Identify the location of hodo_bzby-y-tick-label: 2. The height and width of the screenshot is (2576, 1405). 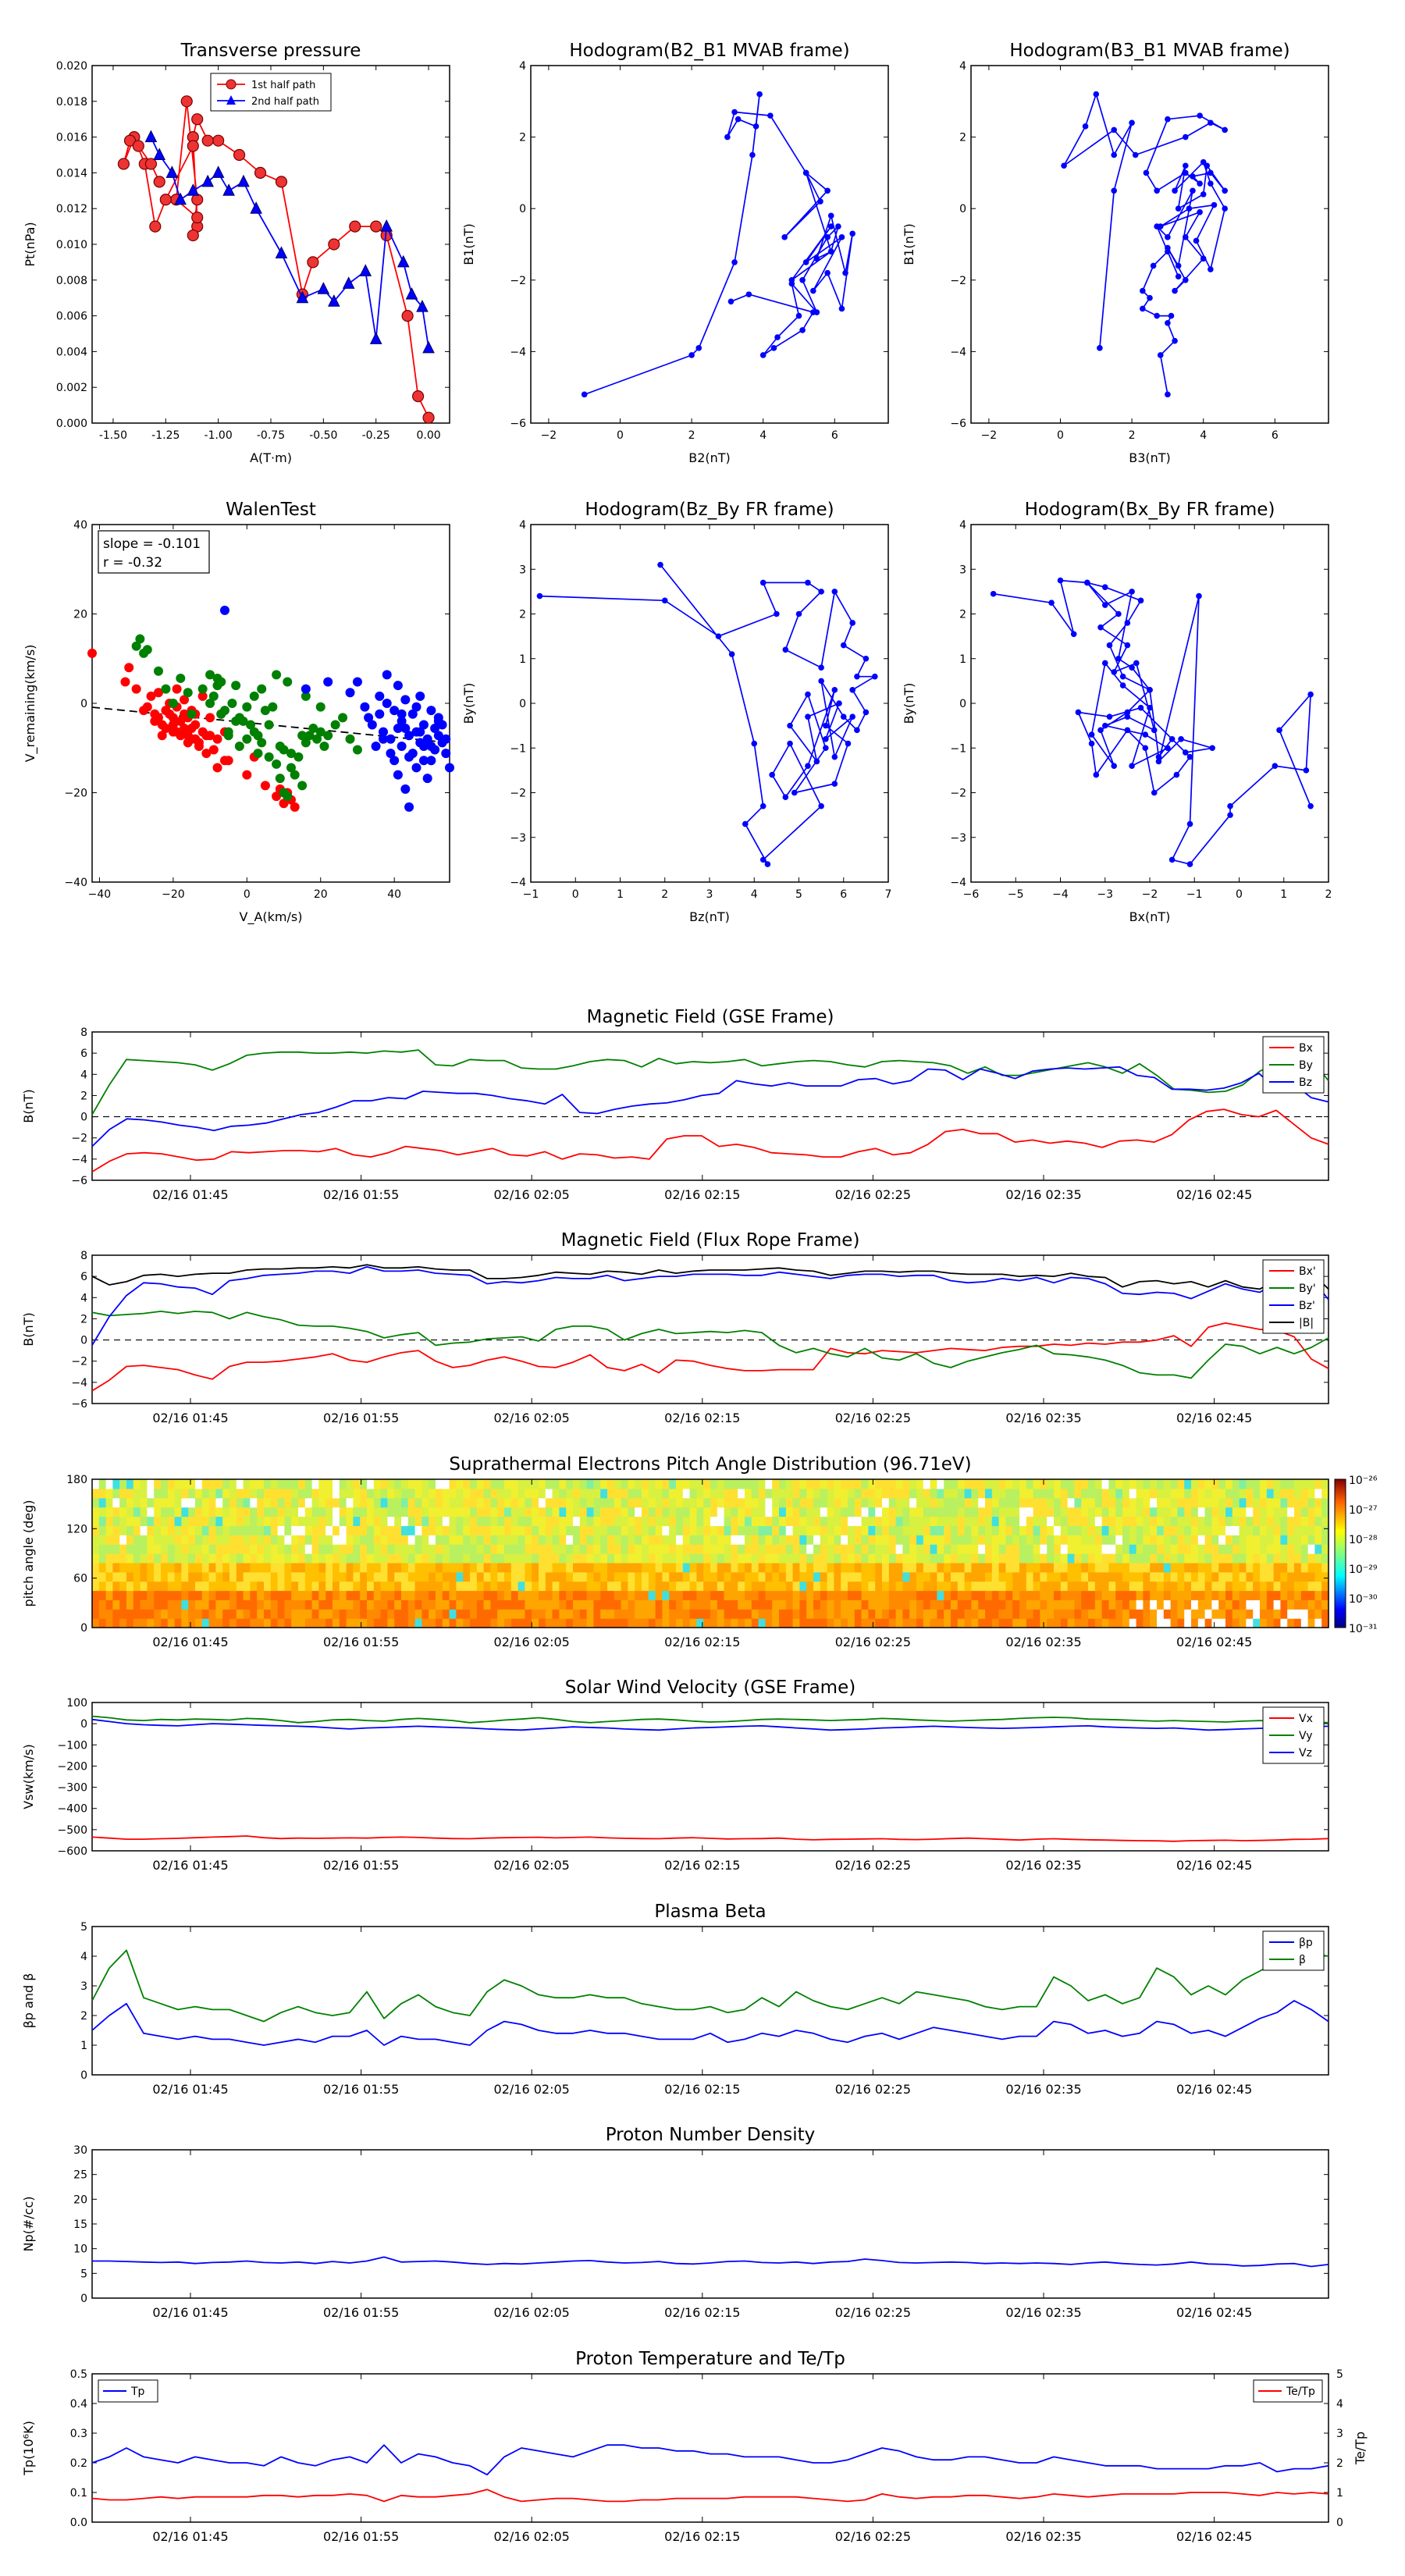
(522, 615).